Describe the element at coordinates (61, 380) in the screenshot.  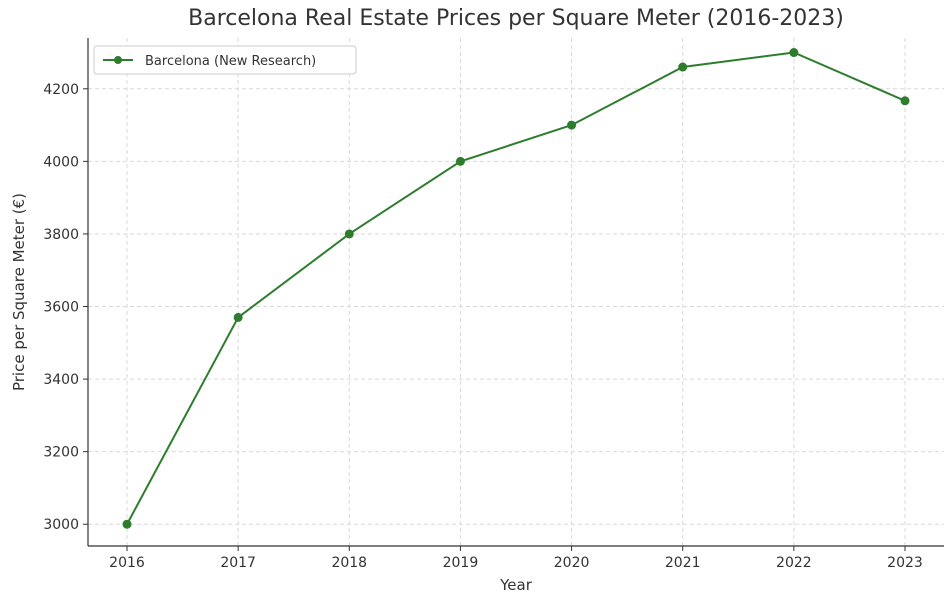
I see `y-tick-label: 3400` at that location.